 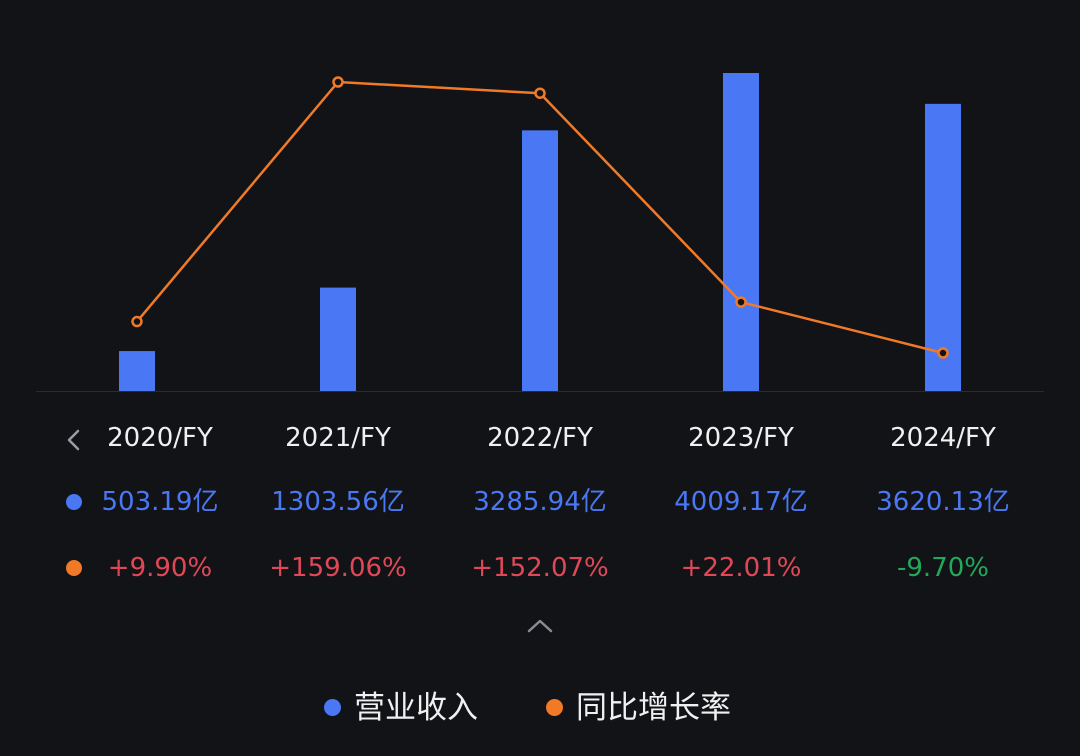 What do you see at coordinates (160, 502) in the screenshot?
I see `revenue-value: 503.19亿` at bounding box center [160, 502].